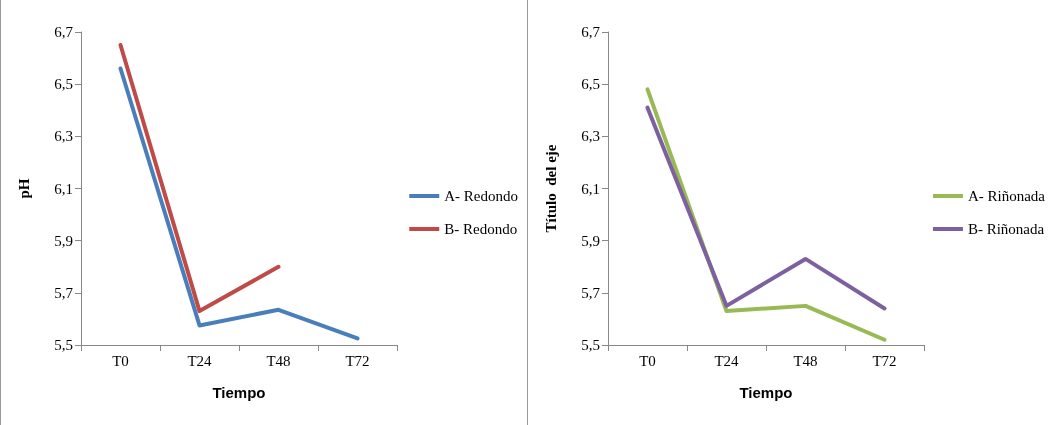  I want to click on legend-label: A- Riñonada, so click(1006, 196).